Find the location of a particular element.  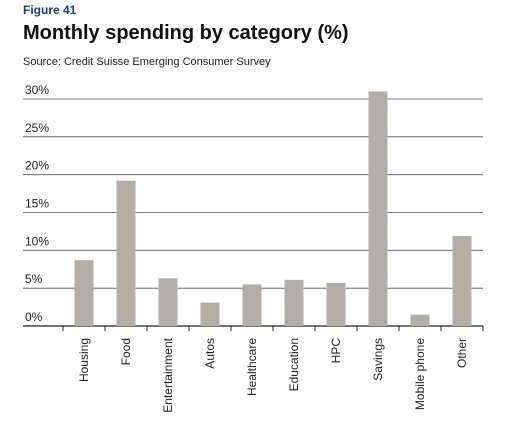

x-tick-label: Housing is located at coordinates (84, 360).